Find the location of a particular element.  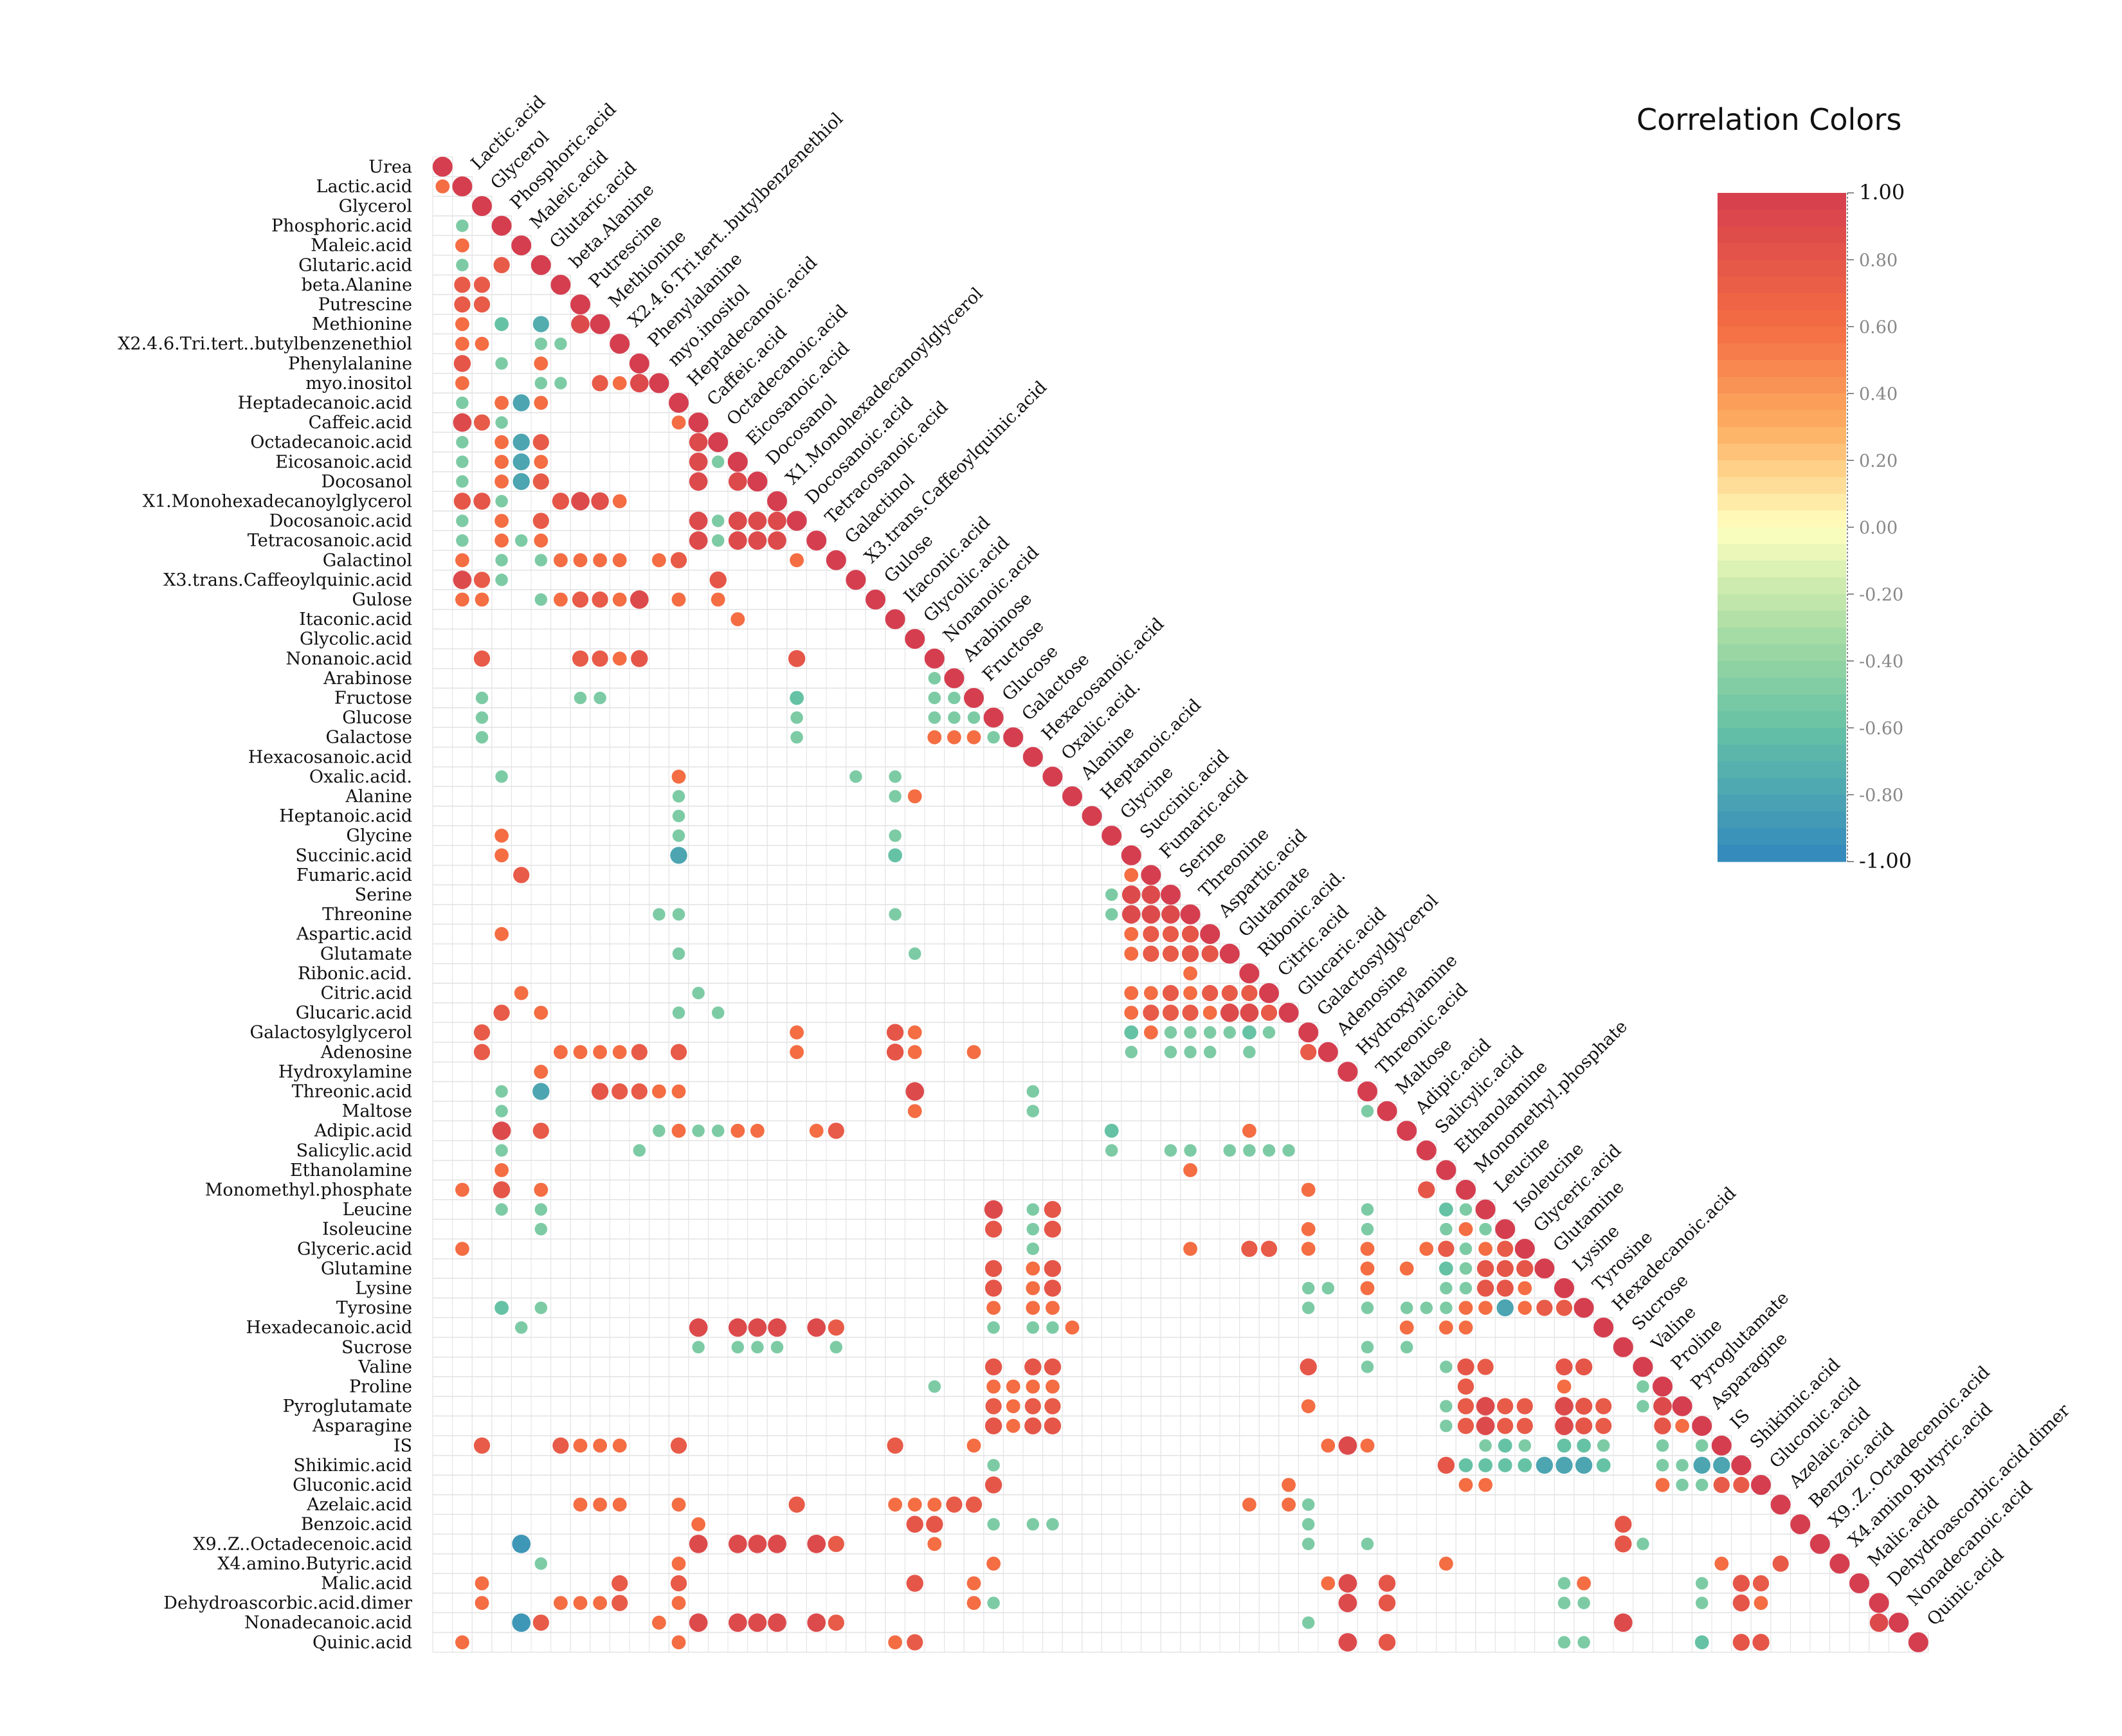

row-label: Monomethyl.phosphate is located at coordinates (308, 1190).